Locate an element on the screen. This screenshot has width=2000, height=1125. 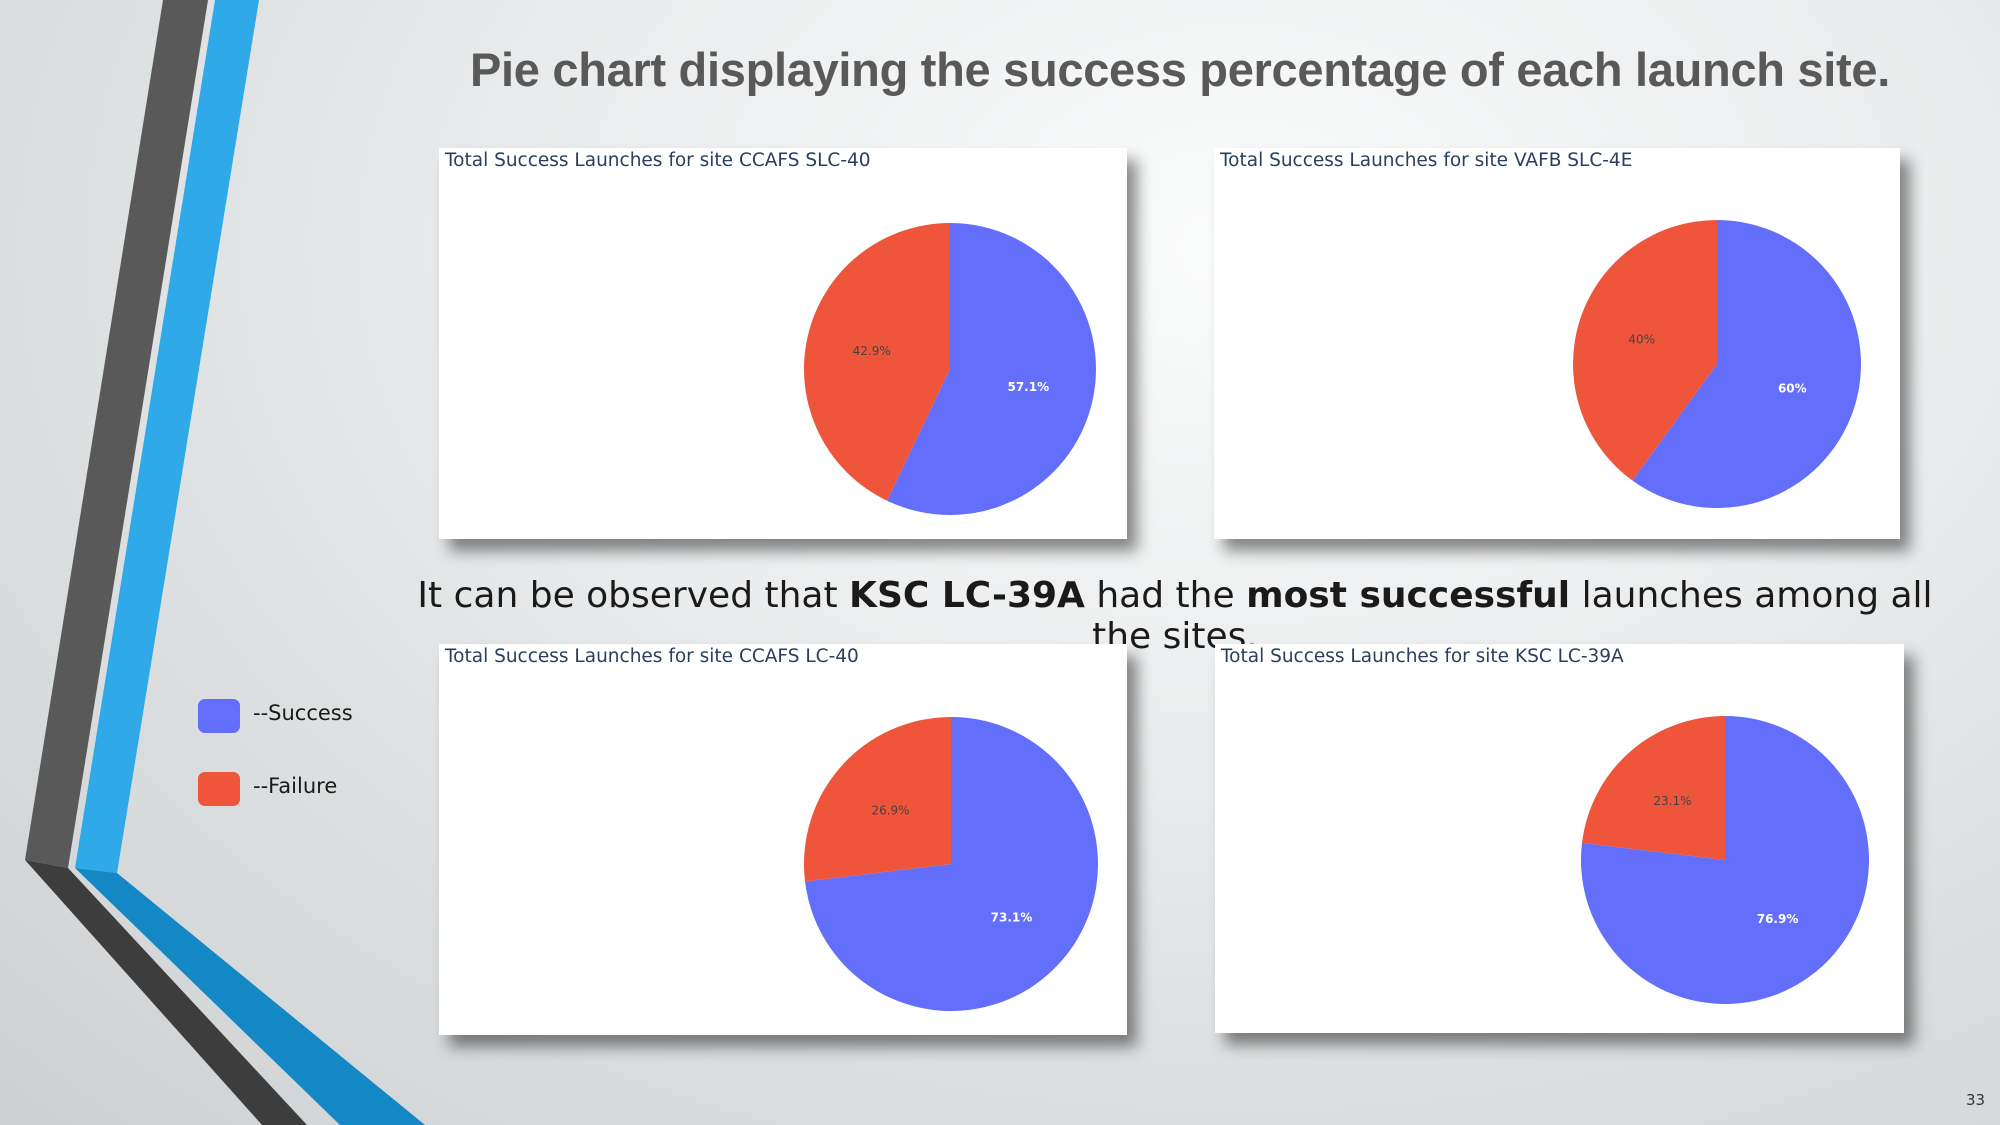
pie-chart: 76.9% 23.1% is located at coordinates (1725, 860).